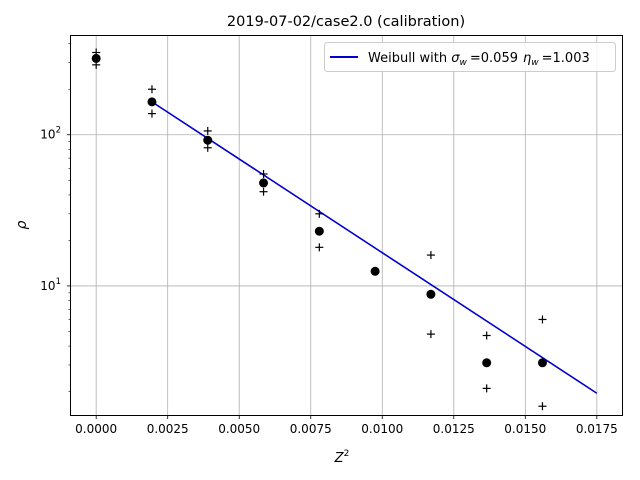 This screenshot has width=640, height=480. Describe the element at coordinates (409, 58) in the screenshot. I see `legend-prefix: Weibull with` at that location.